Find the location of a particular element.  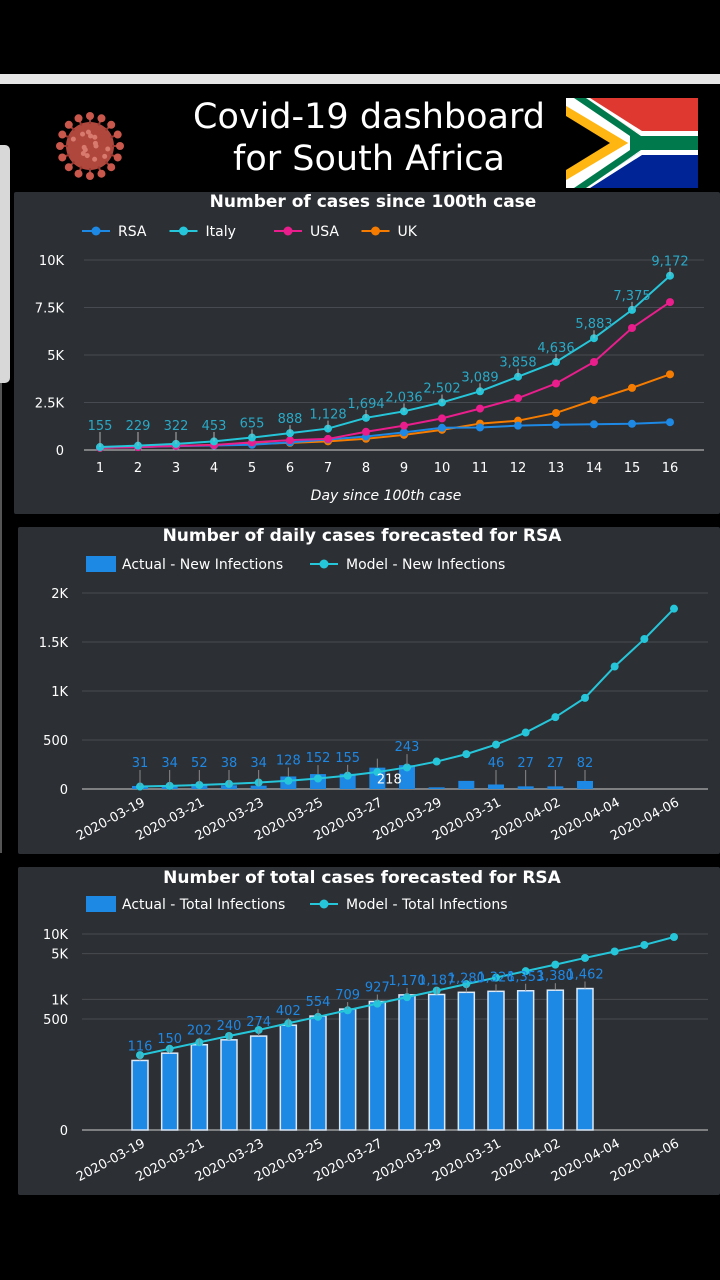

bar-data-label: 554 is located at coordinates (318, 1002).